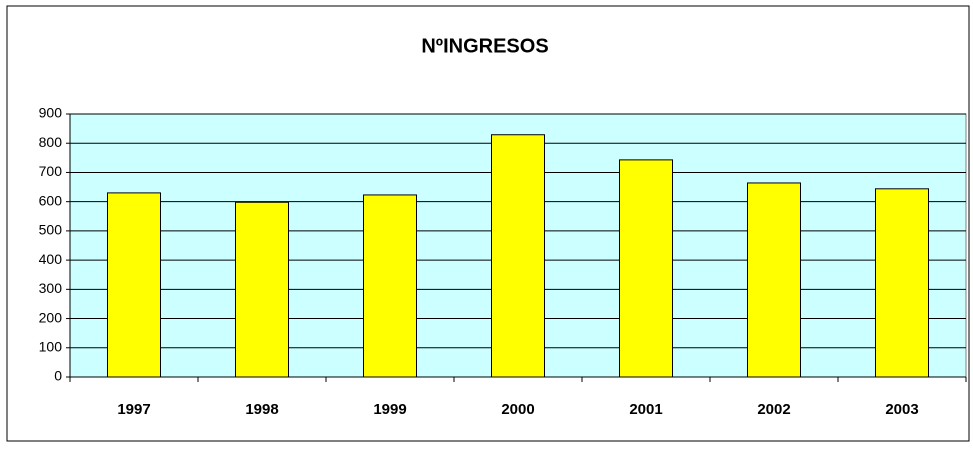 This screenshot has height=451, width=973. I want to click on y-tick-label: 200, so click(51, 317).